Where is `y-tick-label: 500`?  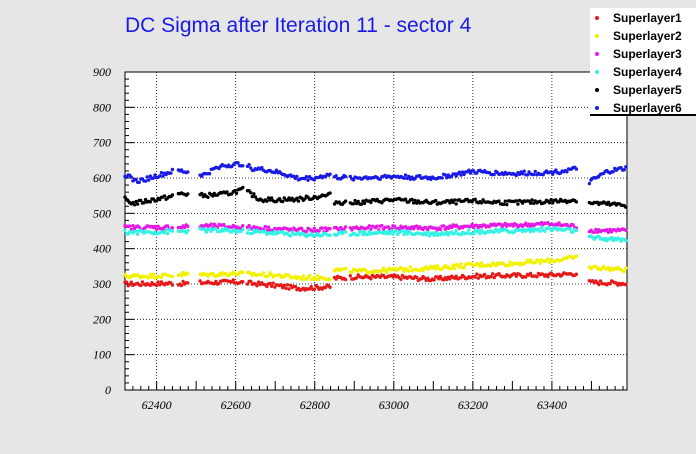
y-tick-label: 500 is located at coordinates (102, 213).